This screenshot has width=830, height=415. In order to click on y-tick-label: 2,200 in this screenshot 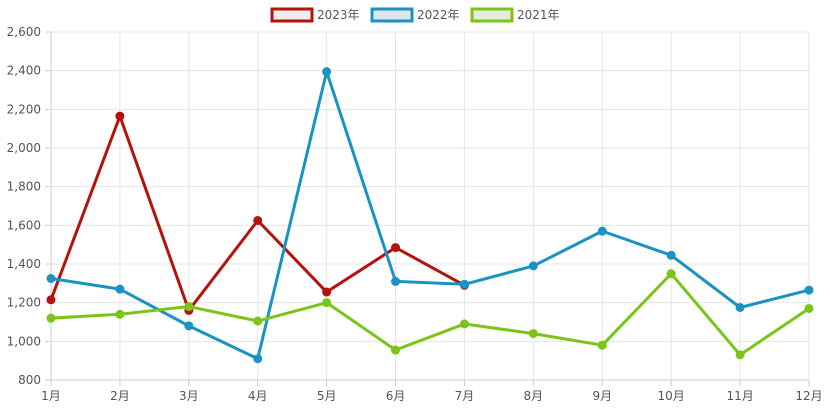, I will do `click(24, 109)`.